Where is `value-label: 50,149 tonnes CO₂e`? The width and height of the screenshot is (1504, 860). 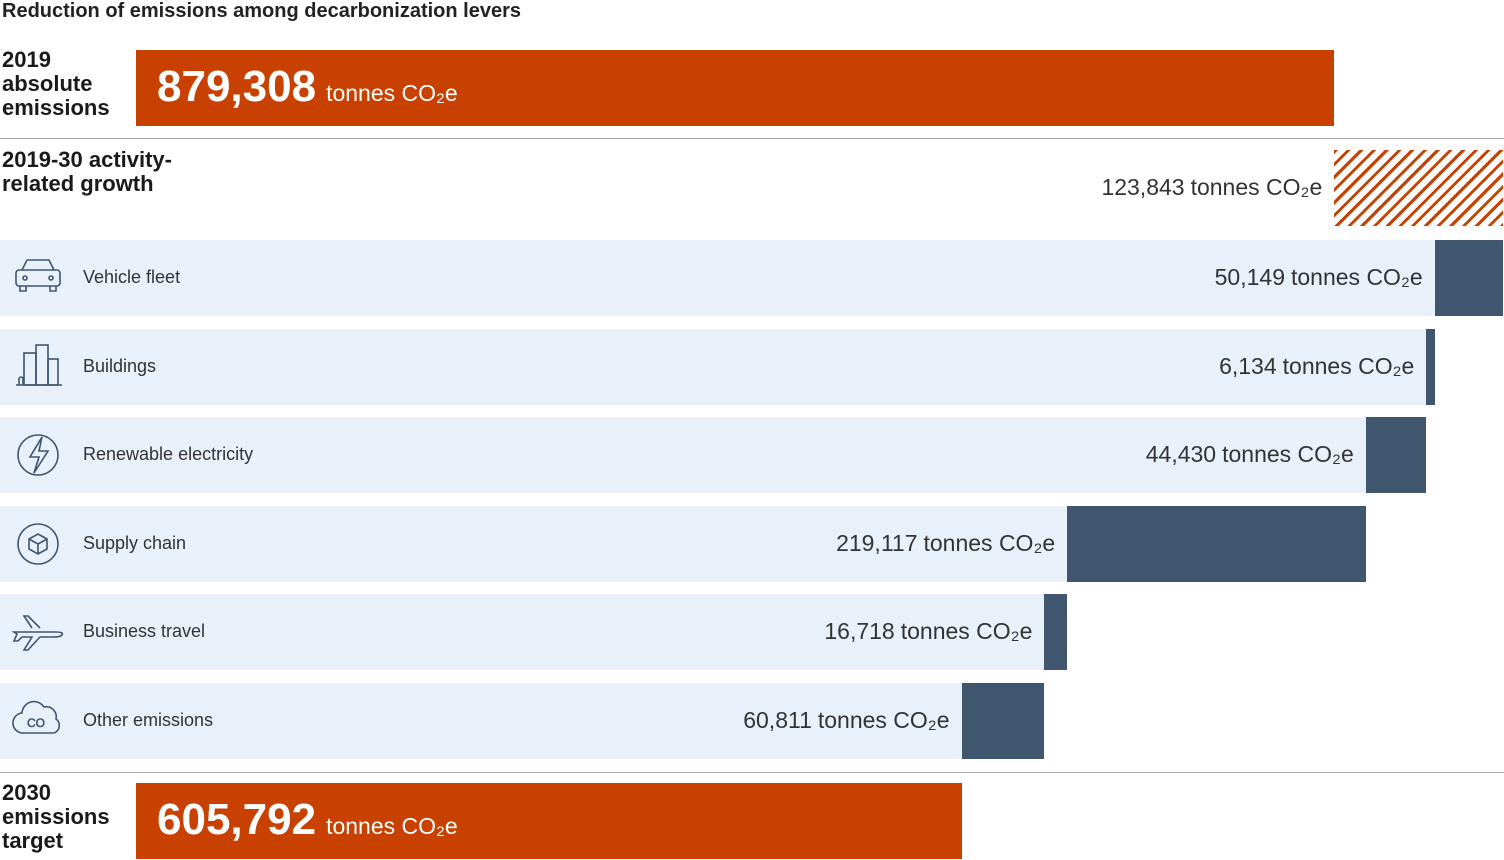
value-label: 50,149 tonnes CO₂e is located at coordinates (1319, 277).